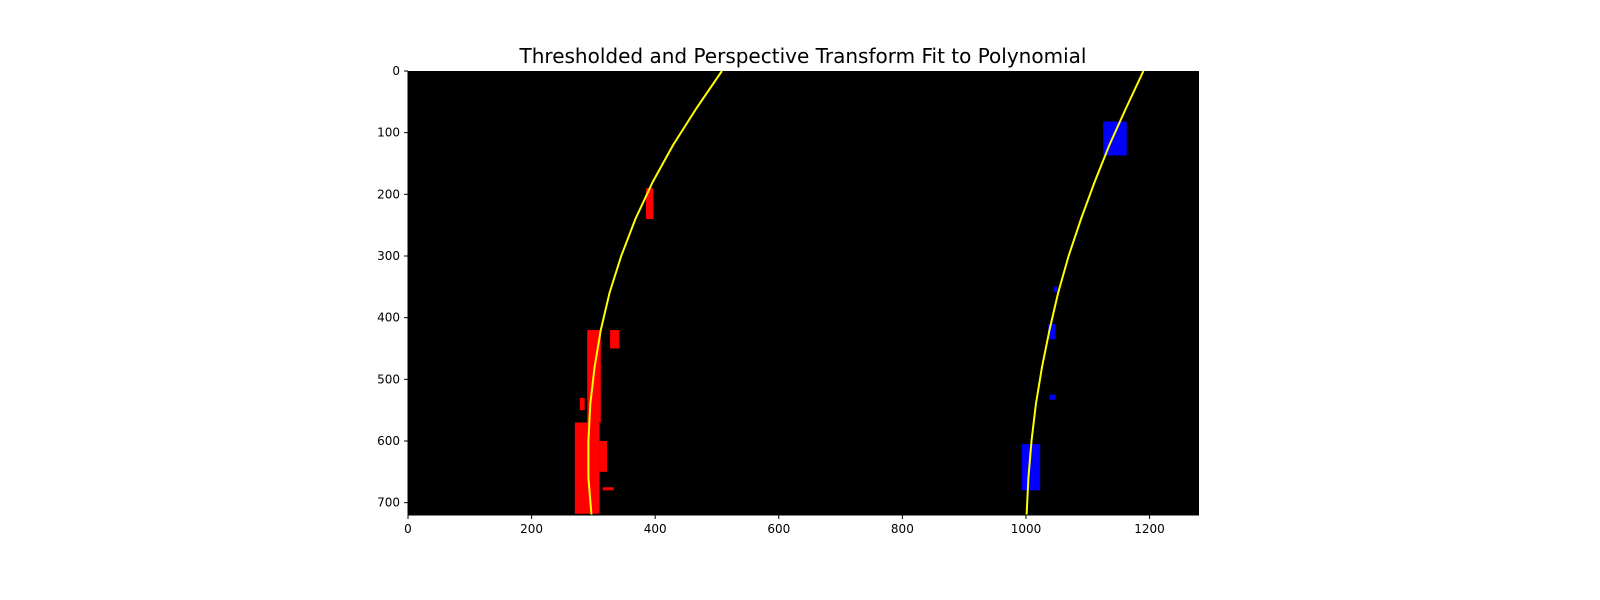 The width and height of the screenshot is (1600, 600). I want to click on x-axis: 0 200 400 600 800 1000 1200, so click(801, 525).